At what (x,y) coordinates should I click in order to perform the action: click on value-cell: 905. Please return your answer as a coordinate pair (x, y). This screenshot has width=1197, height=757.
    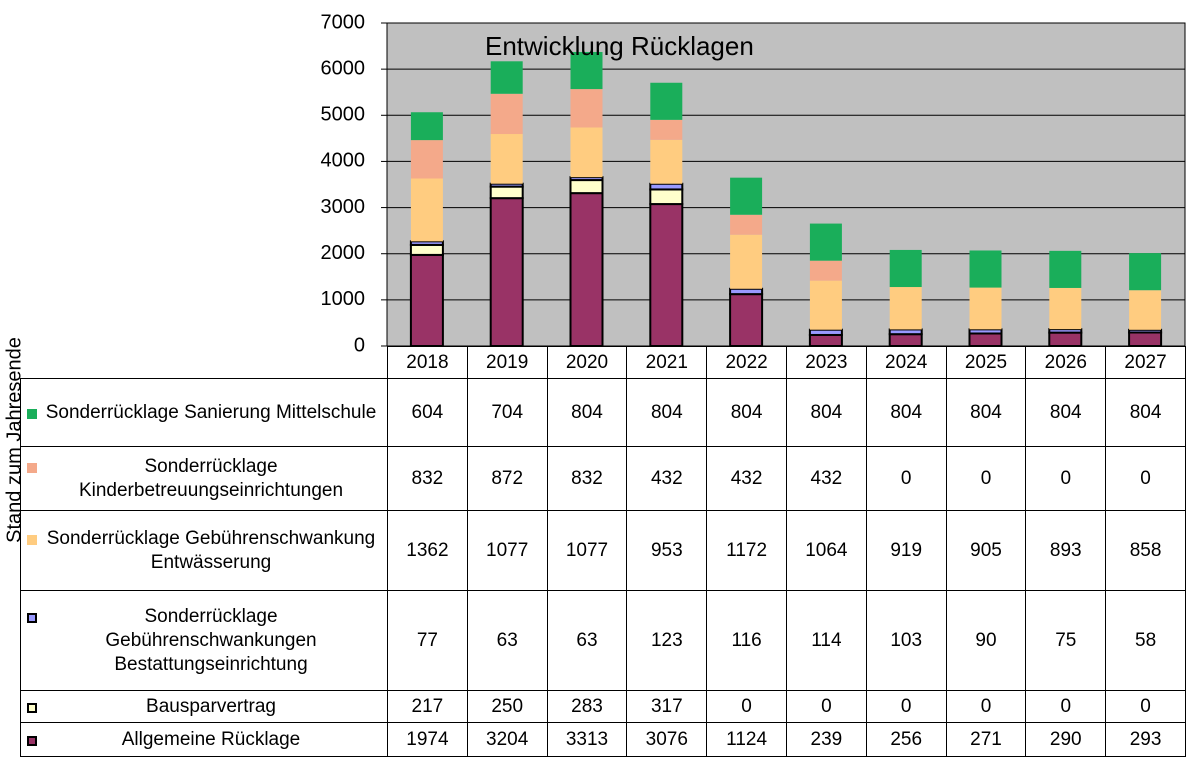
    Looking at the image, I should click on (986, 550).